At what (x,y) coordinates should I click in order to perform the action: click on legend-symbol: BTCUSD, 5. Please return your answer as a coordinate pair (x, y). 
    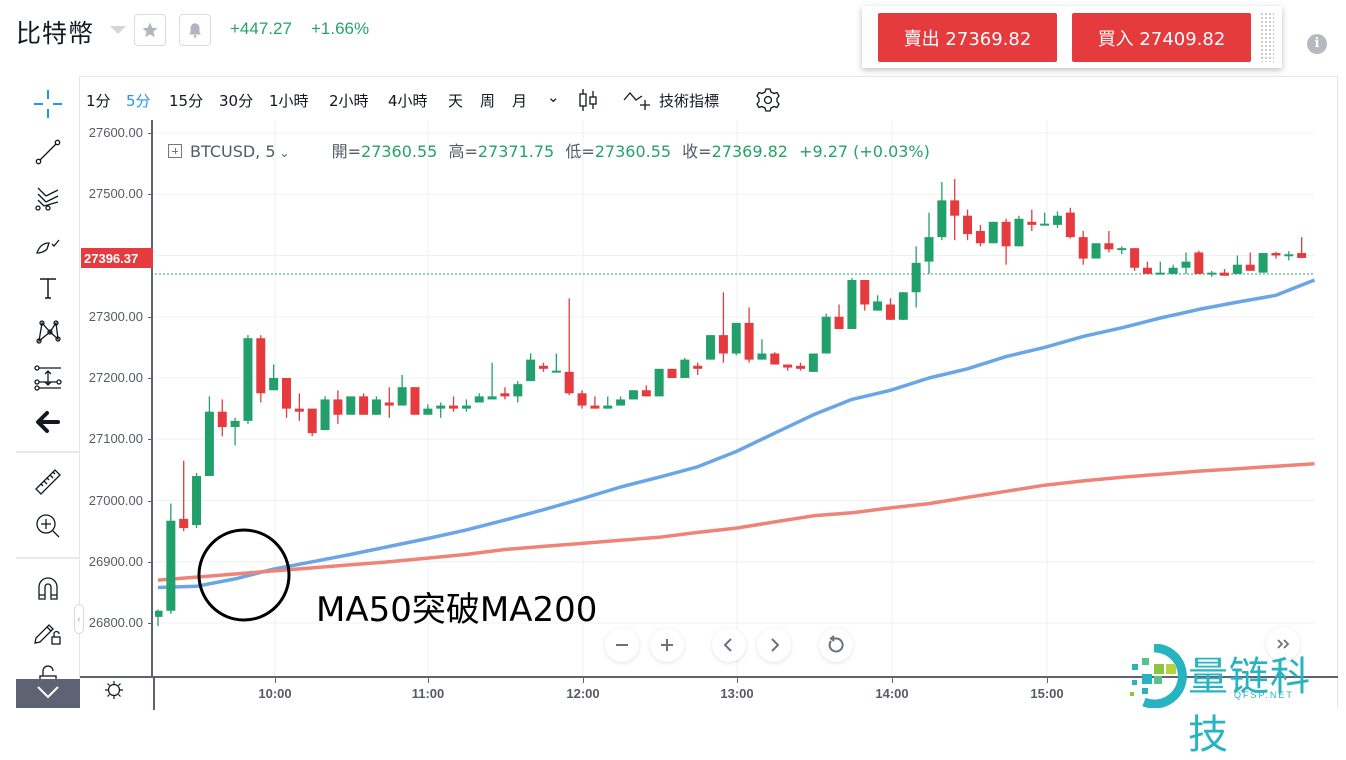
    Looking at the image, I should click on (233, 151).